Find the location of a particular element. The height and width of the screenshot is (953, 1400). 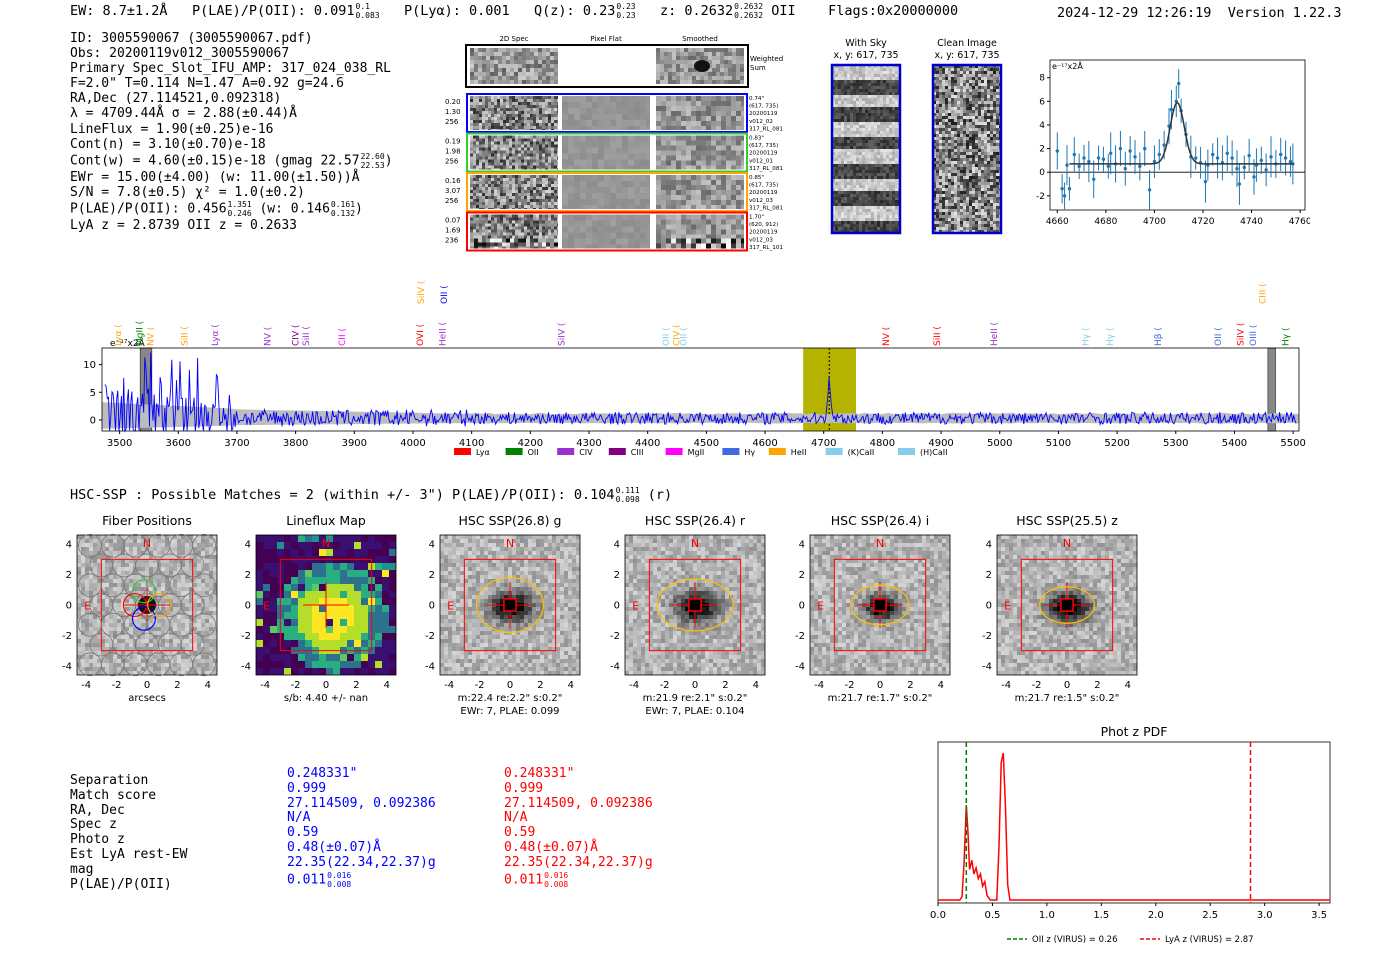

header-plae-err: 0.1 0.083 is located at coordinates (367, 11).